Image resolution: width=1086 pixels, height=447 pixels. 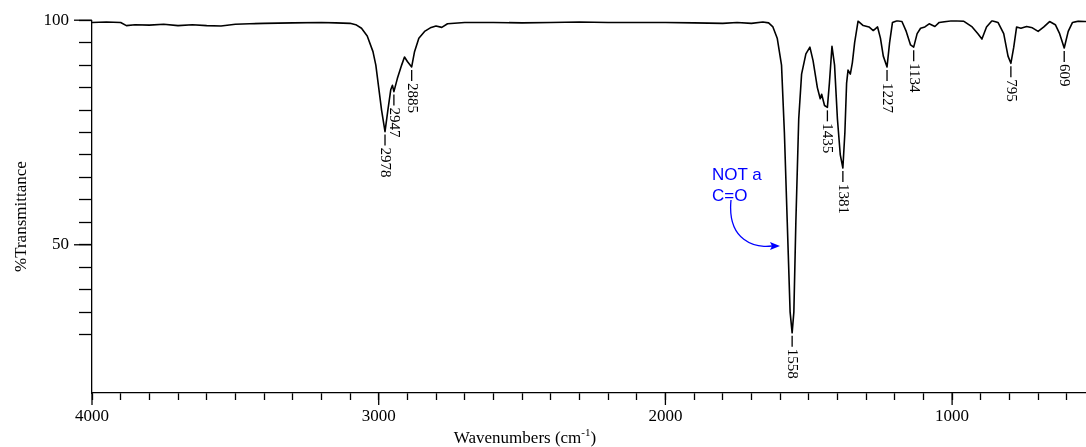 What do you see at coordinates (952, 415) in the screenshot?
I see `x-tick-label: 1000` at bounding box center [952, 415].